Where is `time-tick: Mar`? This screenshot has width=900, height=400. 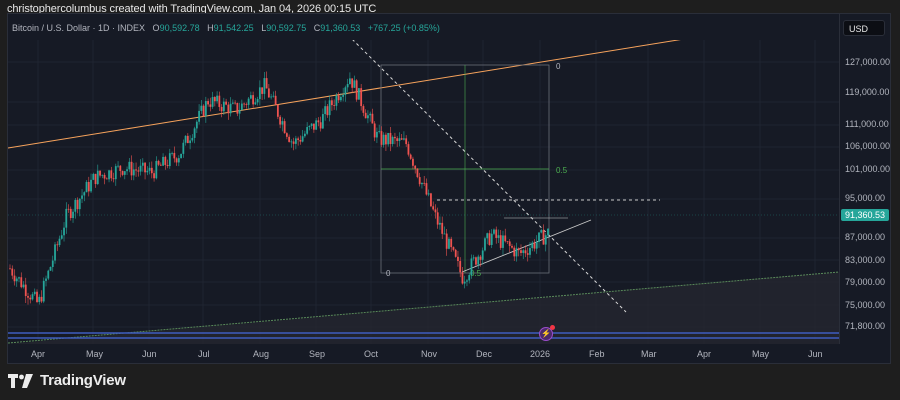 time-tick: Mar is located at coordinates (649, 354).